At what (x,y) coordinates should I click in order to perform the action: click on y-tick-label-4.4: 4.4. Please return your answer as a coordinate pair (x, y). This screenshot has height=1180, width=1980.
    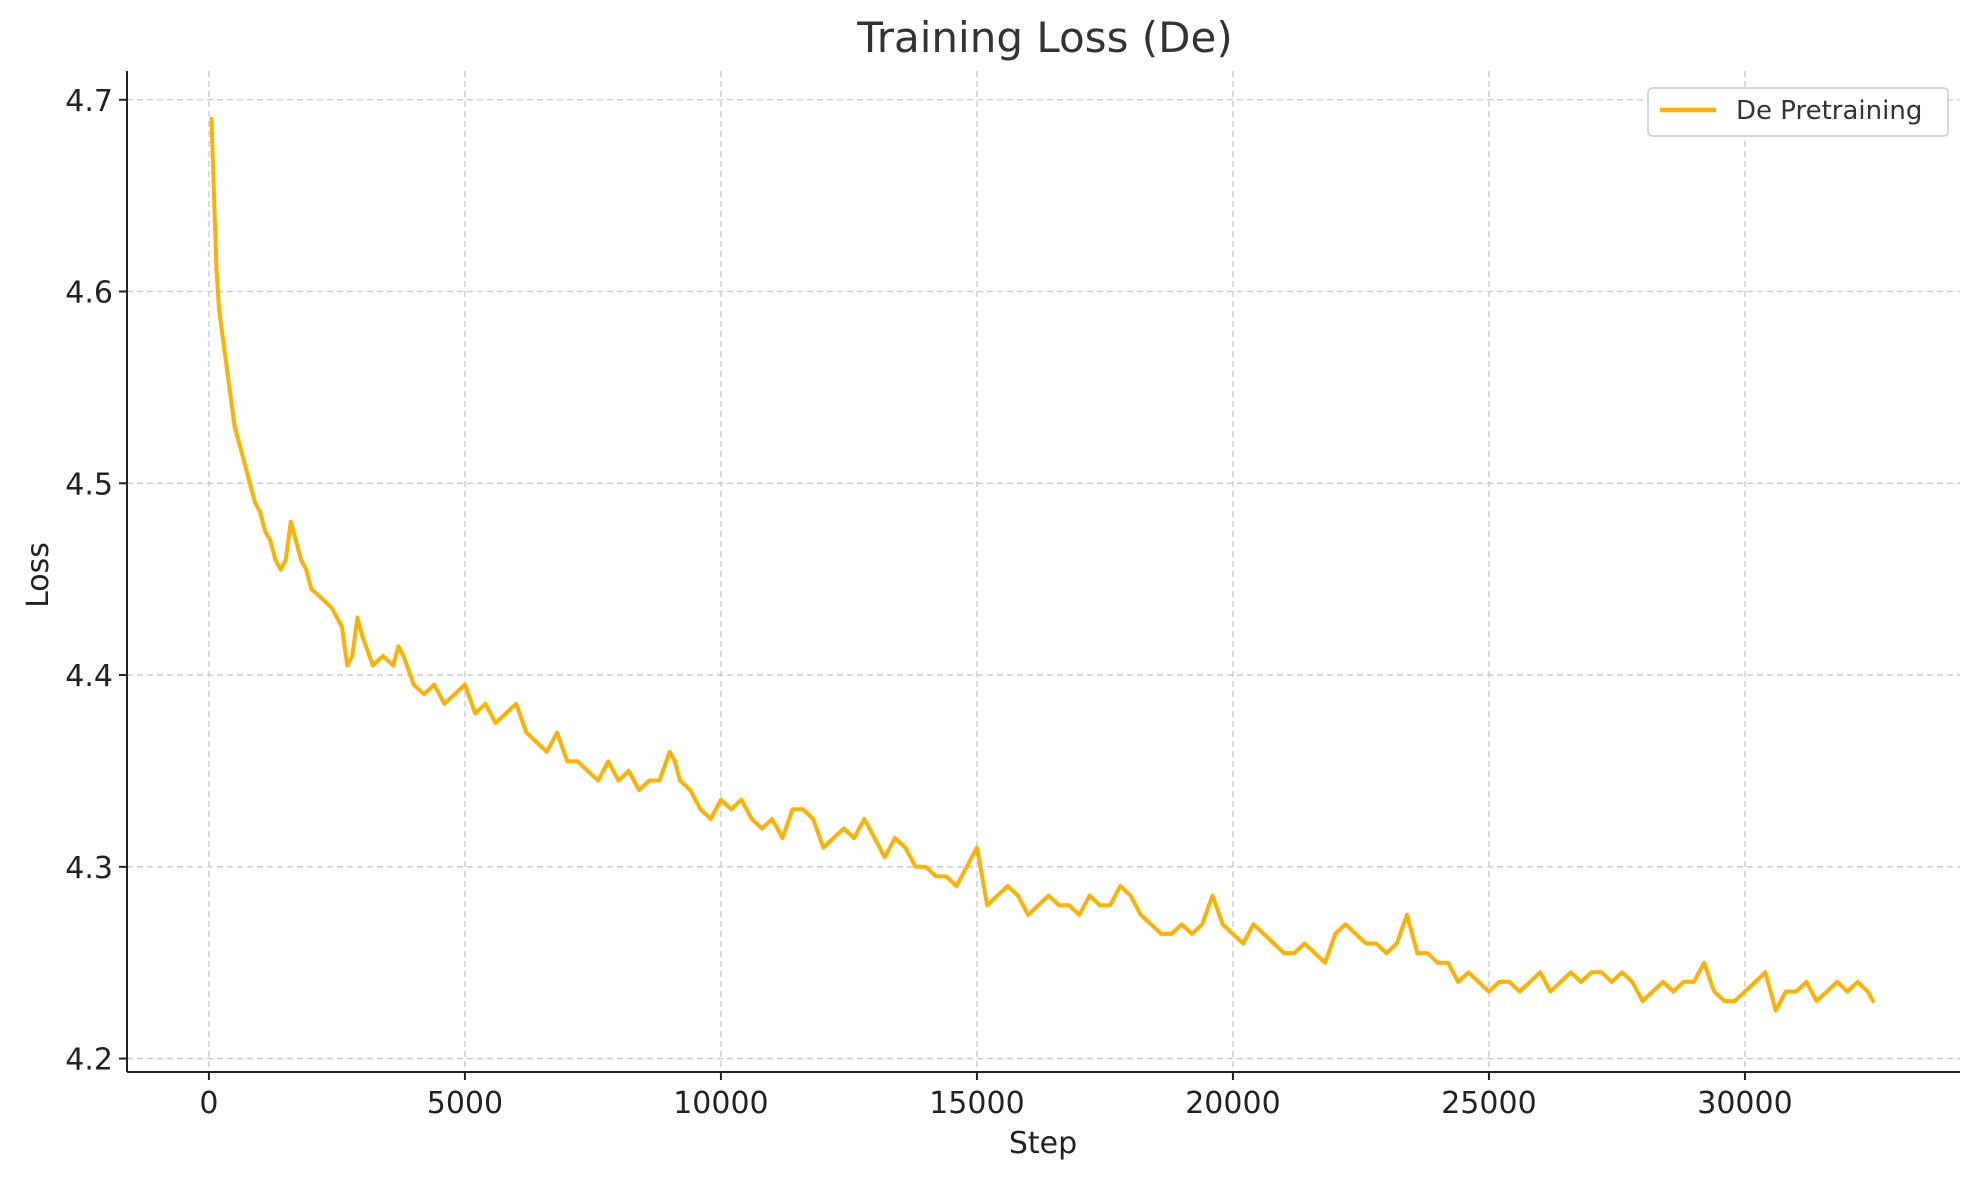
    Looking at the image, I should click on (89, 676).